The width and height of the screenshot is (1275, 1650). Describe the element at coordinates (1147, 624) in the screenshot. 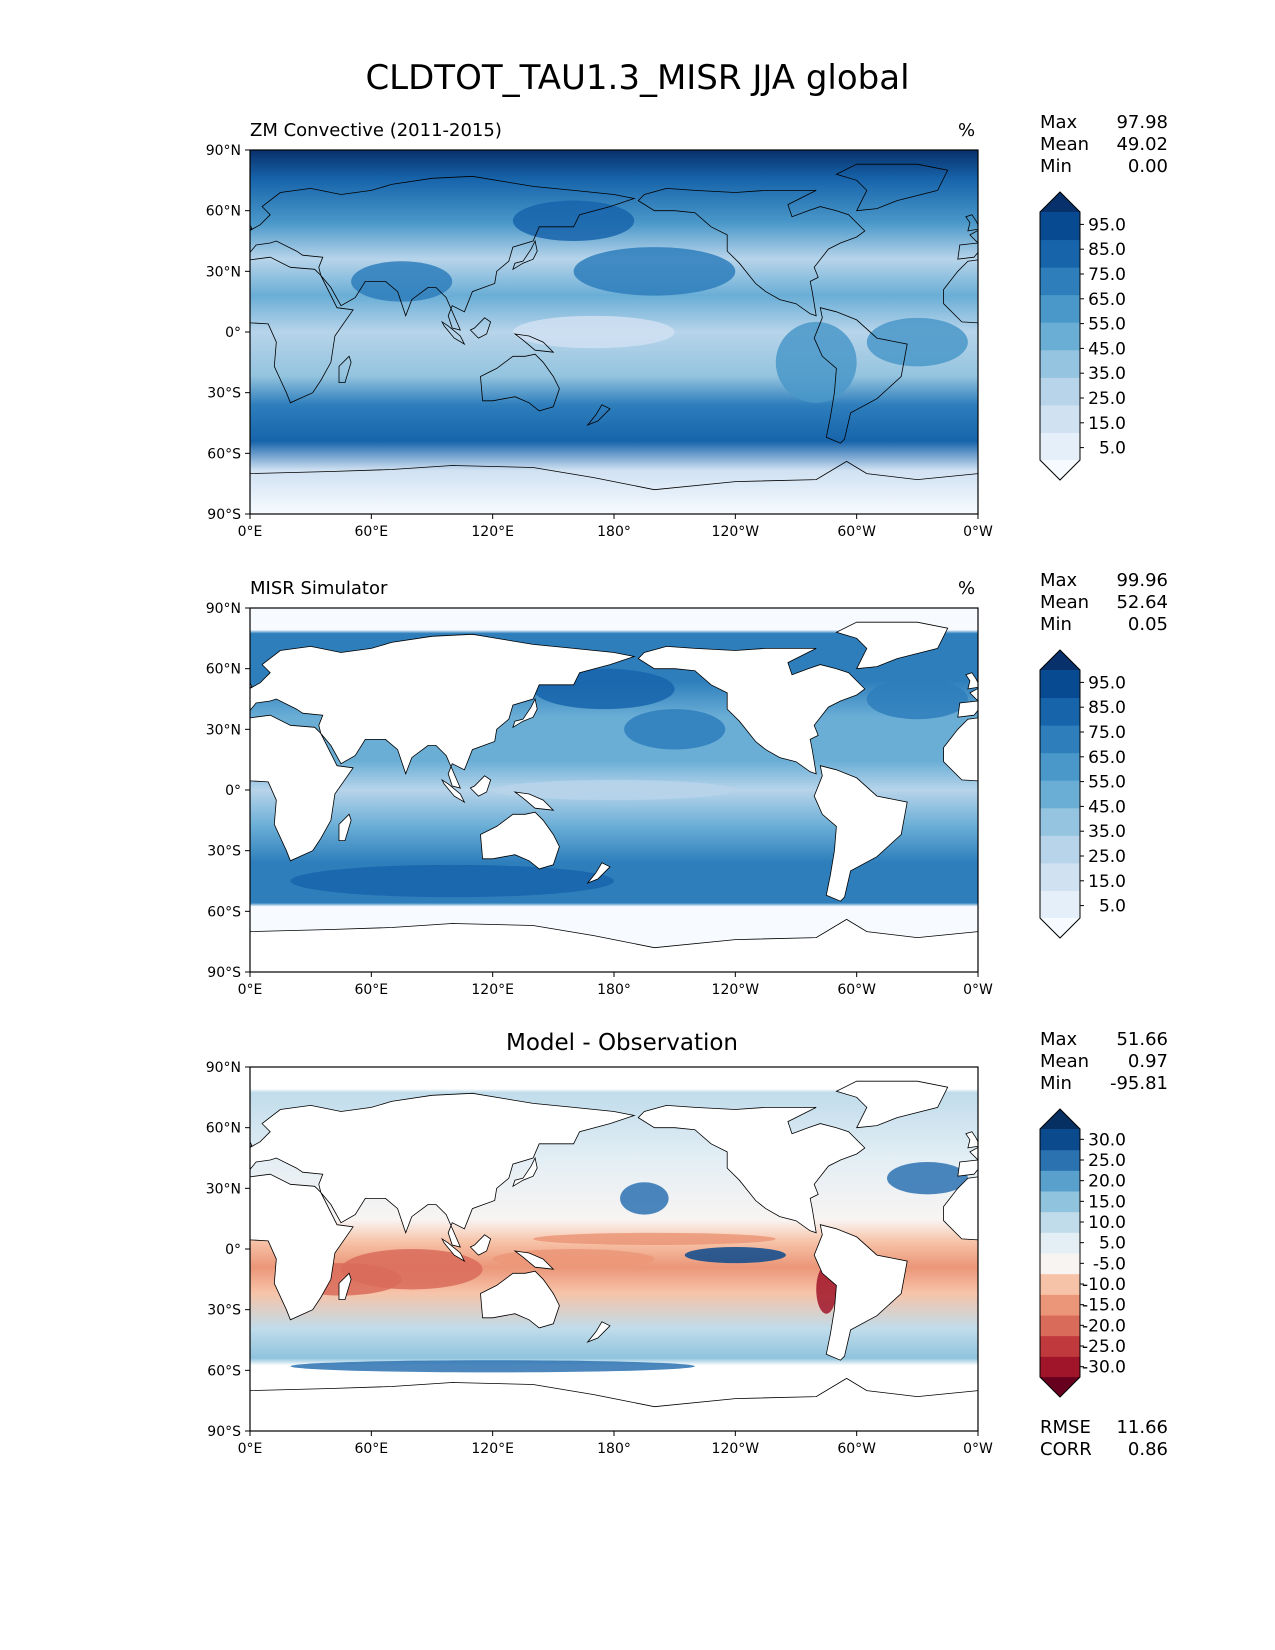

I see `stat-value: 0.05` at that location.